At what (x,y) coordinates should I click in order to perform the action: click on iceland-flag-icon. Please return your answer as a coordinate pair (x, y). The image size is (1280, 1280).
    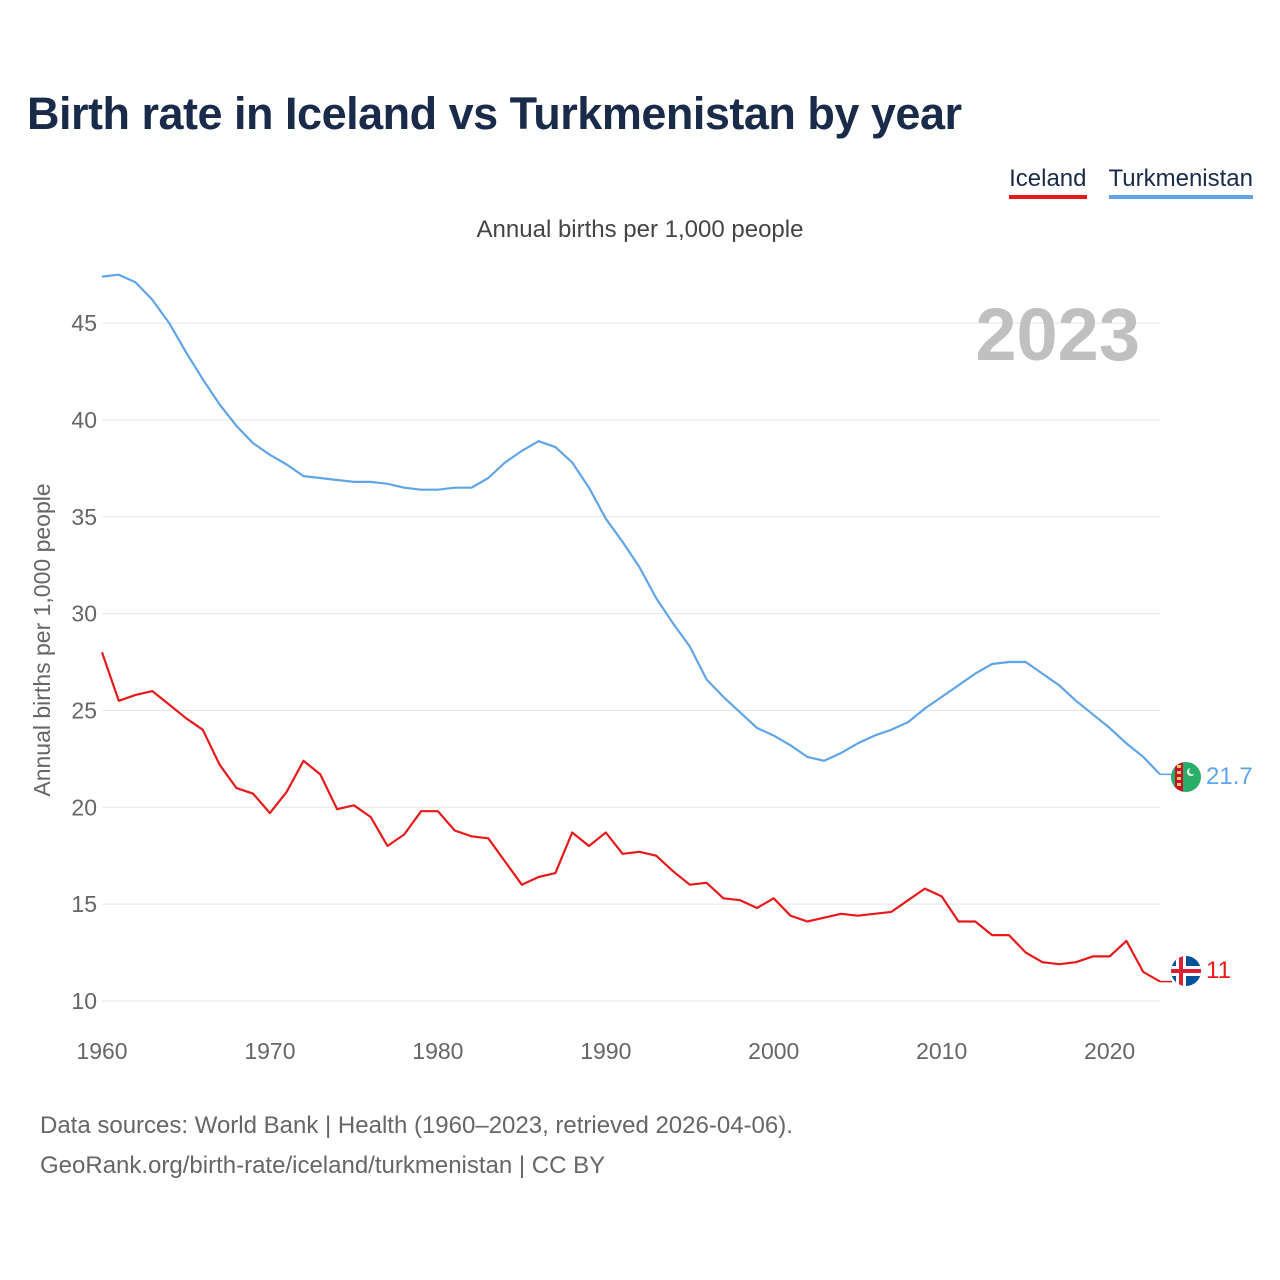
    Looking at the image, I should click on (1186, 971).